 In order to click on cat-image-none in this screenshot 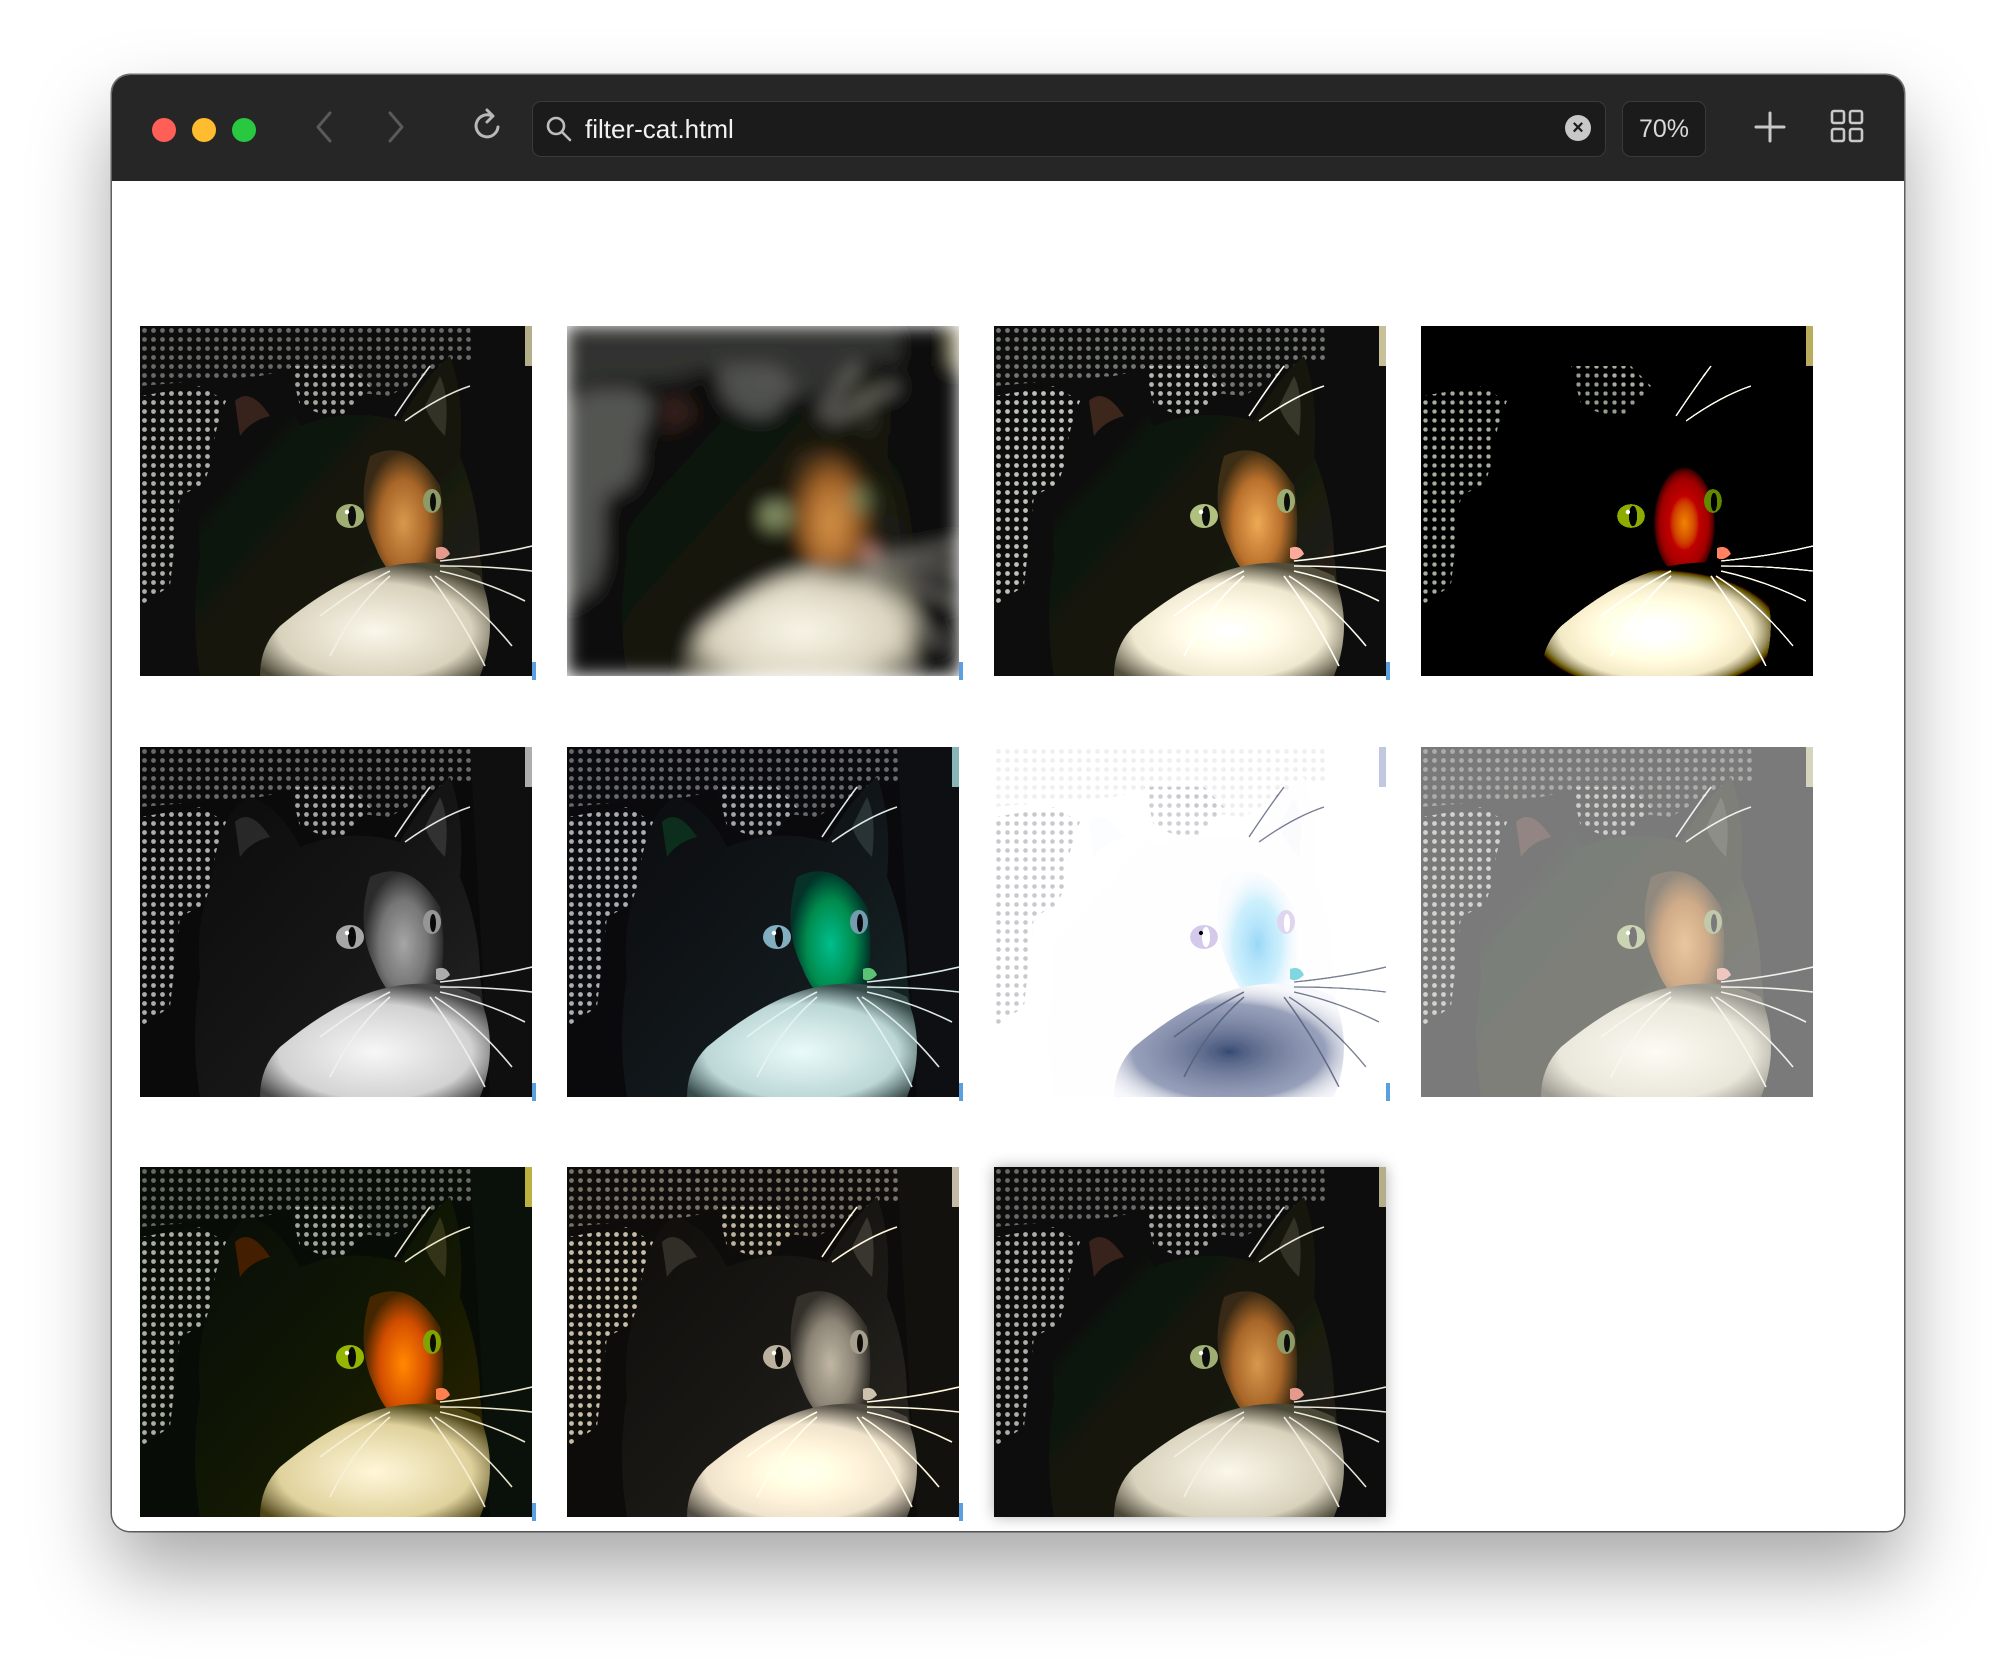, I will do `click(336, 501)`.